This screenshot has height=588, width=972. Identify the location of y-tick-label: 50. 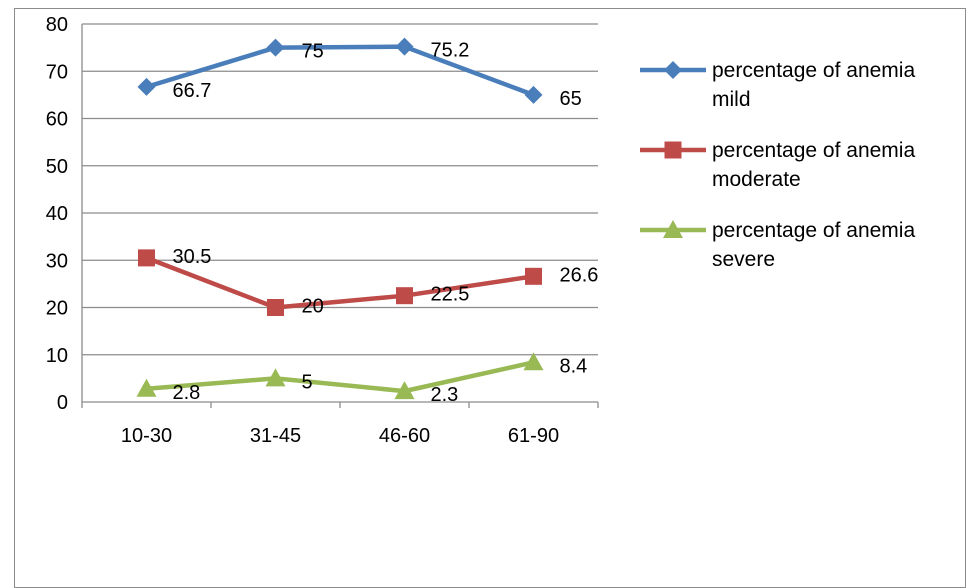
(57, 167).